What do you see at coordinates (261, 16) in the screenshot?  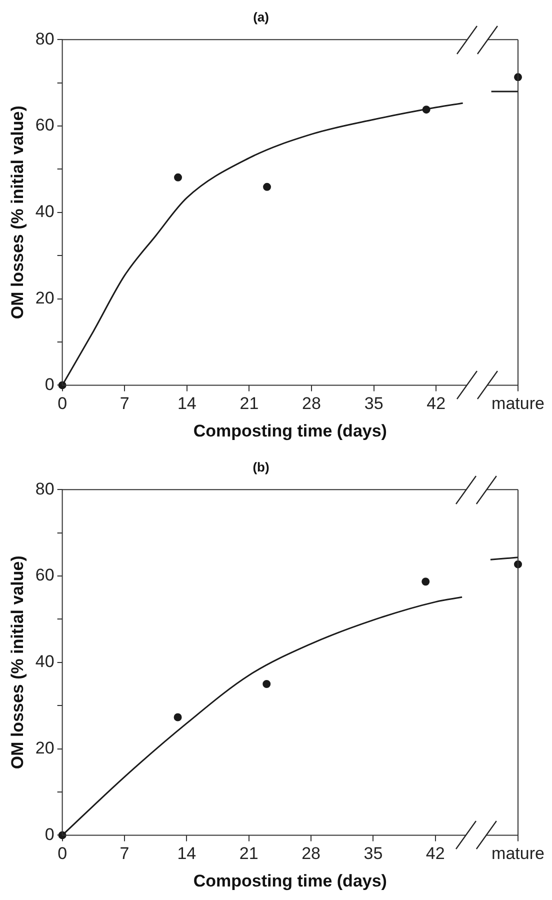 I see `chart-title: (a)` at bounding box center [261, 16].